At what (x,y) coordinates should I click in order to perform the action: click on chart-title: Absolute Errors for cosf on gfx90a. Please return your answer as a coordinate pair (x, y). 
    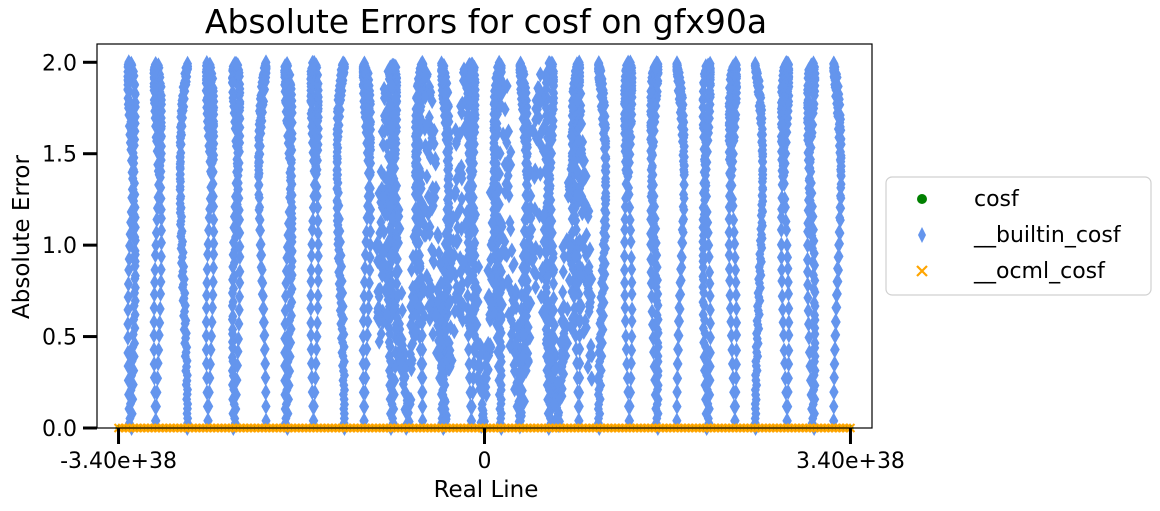
    Looking at the image, I should click on (486, 21).